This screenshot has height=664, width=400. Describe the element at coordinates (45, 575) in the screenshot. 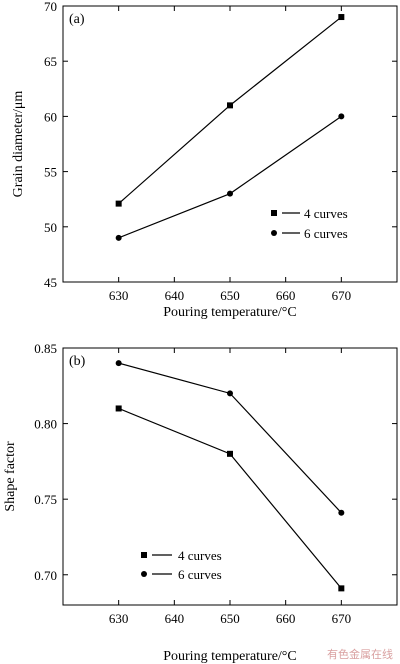

I see `y-tick-label: 0.70` at that location.